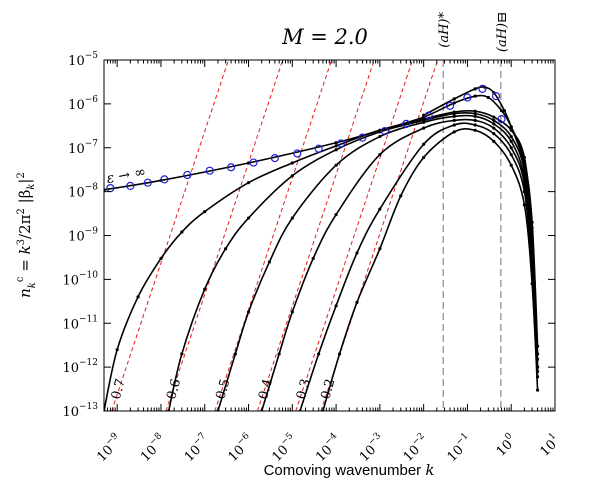 Image resolution: width=591 pixels, height=501 pixels. Describe the element at coordinates (266, 389) in the screenshot. I see `series-label-3: 0.4` at that location.